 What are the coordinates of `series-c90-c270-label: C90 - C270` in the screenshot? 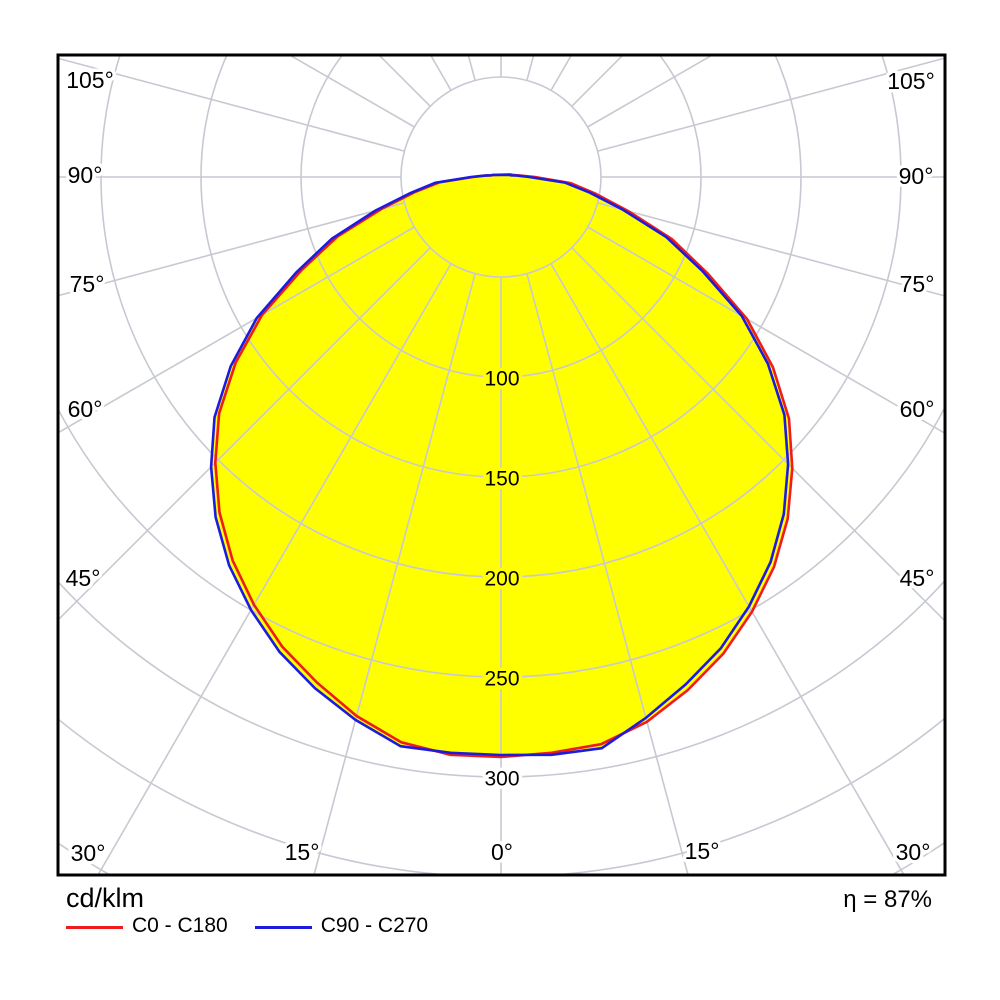 It's located at (374, 925).